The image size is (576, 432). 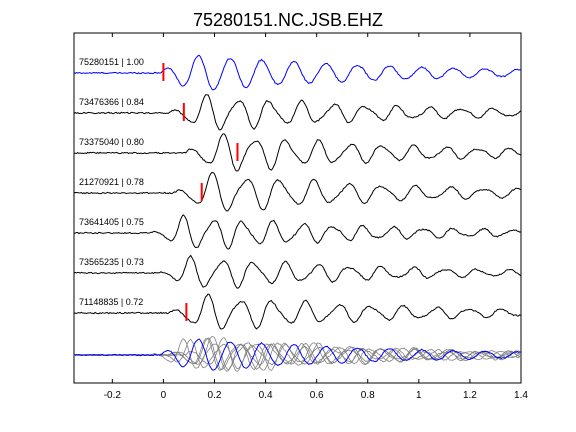 I want to click on overlay-trace-reference, so click(x=297, y=354).